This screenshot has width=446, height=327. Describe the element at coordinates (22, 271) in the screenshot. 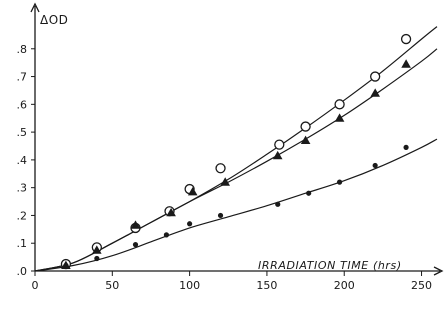

I see `y-tick-label: .0` at that location.